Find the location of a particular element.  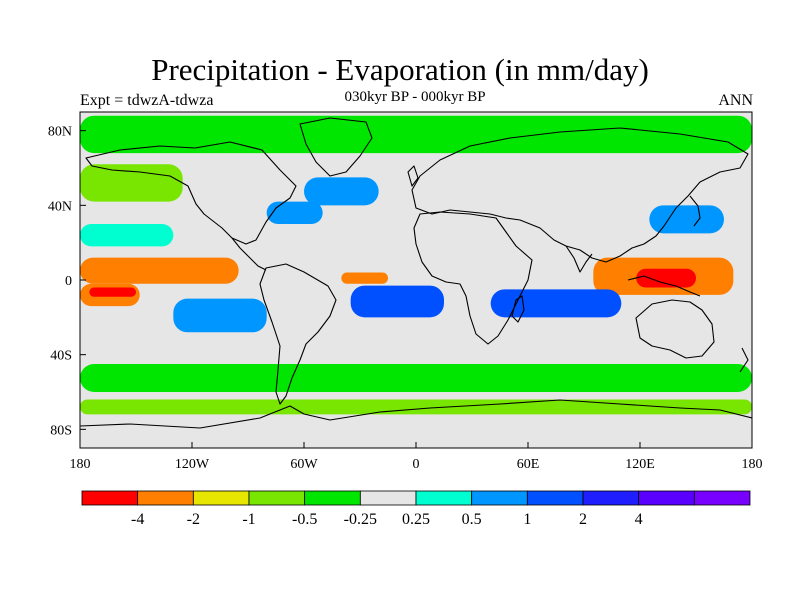

colorbar-label: 1 is located at coordinates (527, 519).